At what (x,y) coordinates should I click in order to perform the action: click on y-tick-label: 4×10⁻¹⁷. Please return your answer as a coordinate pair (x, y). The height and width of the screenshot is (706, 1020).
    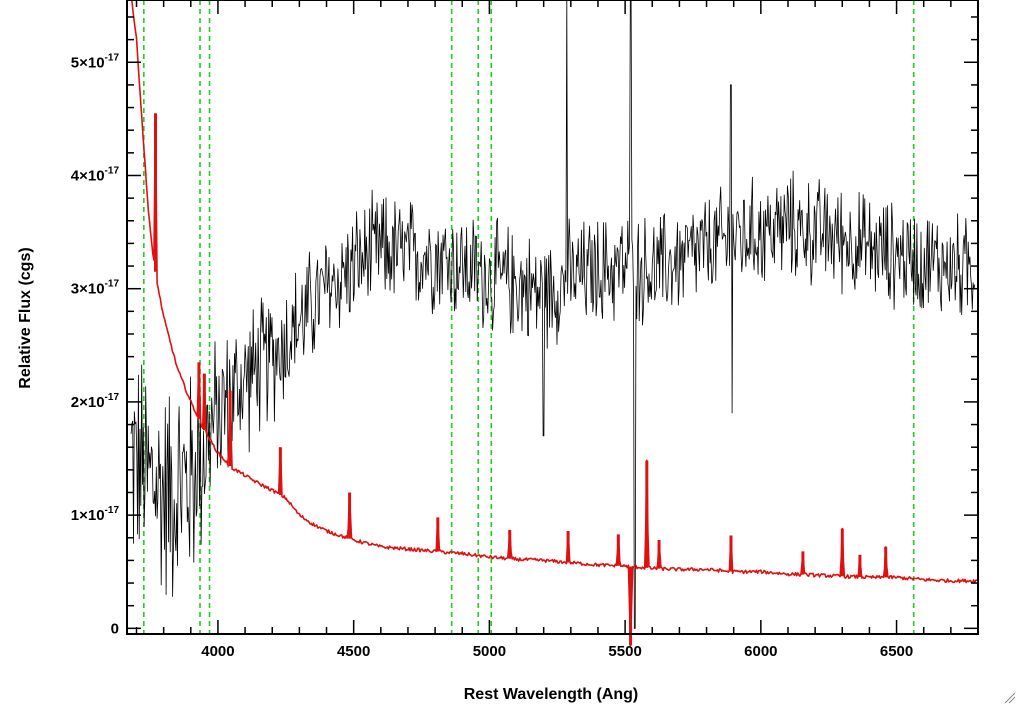
    Looking at the image, I should click on (95, 174).